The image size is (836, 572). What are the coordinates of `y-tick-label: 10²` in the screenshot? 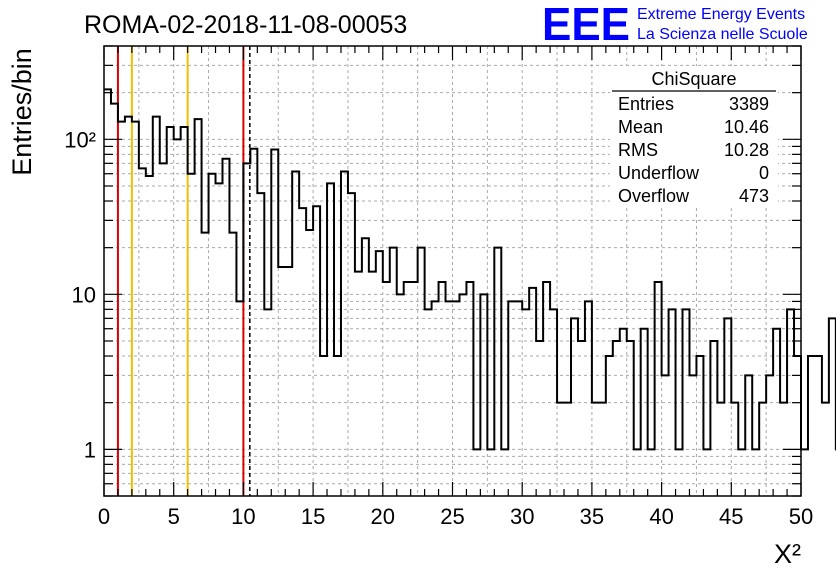 It's located at (80, 139).